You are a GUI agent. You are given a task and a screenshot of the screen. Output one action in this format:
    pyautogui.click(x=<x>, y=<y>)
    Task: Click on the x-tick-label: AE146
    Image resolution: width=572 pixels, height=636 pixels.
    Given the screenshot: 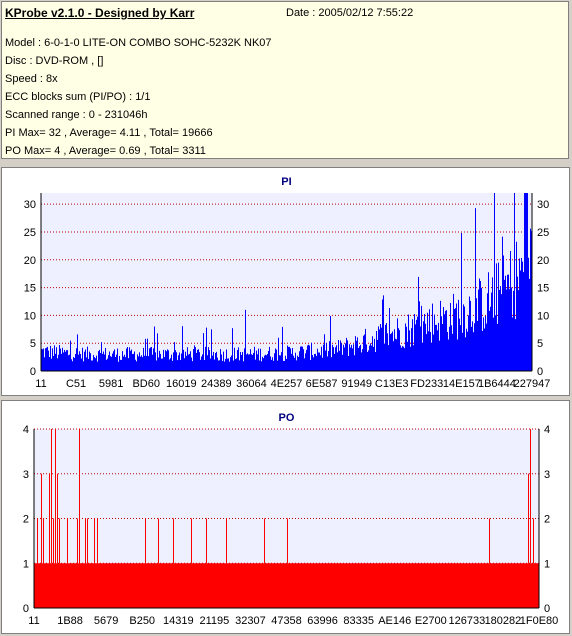 What is the action you would take?
    pyautogui.click(x=394, y=621)
    